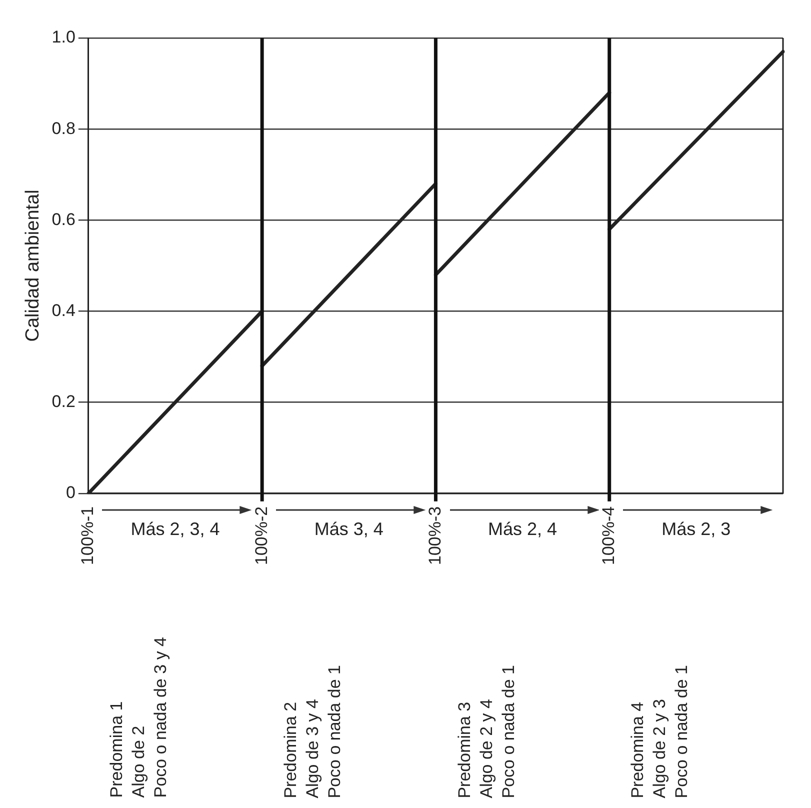 Image resolution: width=811 pixels, height=808 pixels. I want to click on x-tick-label: 100%-3, so click(434, 536).